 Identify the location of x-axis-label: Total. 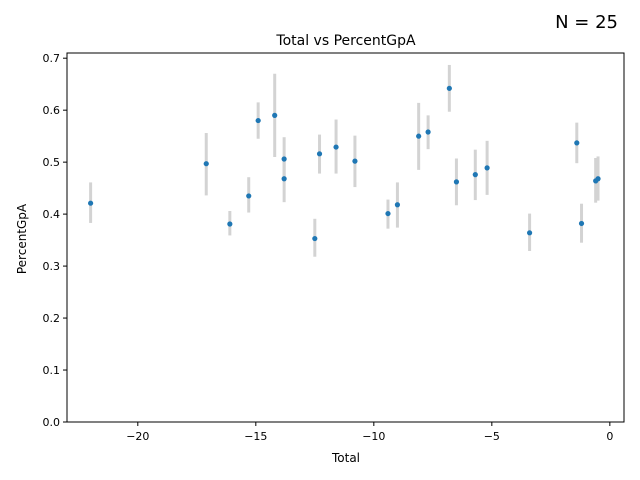
(345, 458).